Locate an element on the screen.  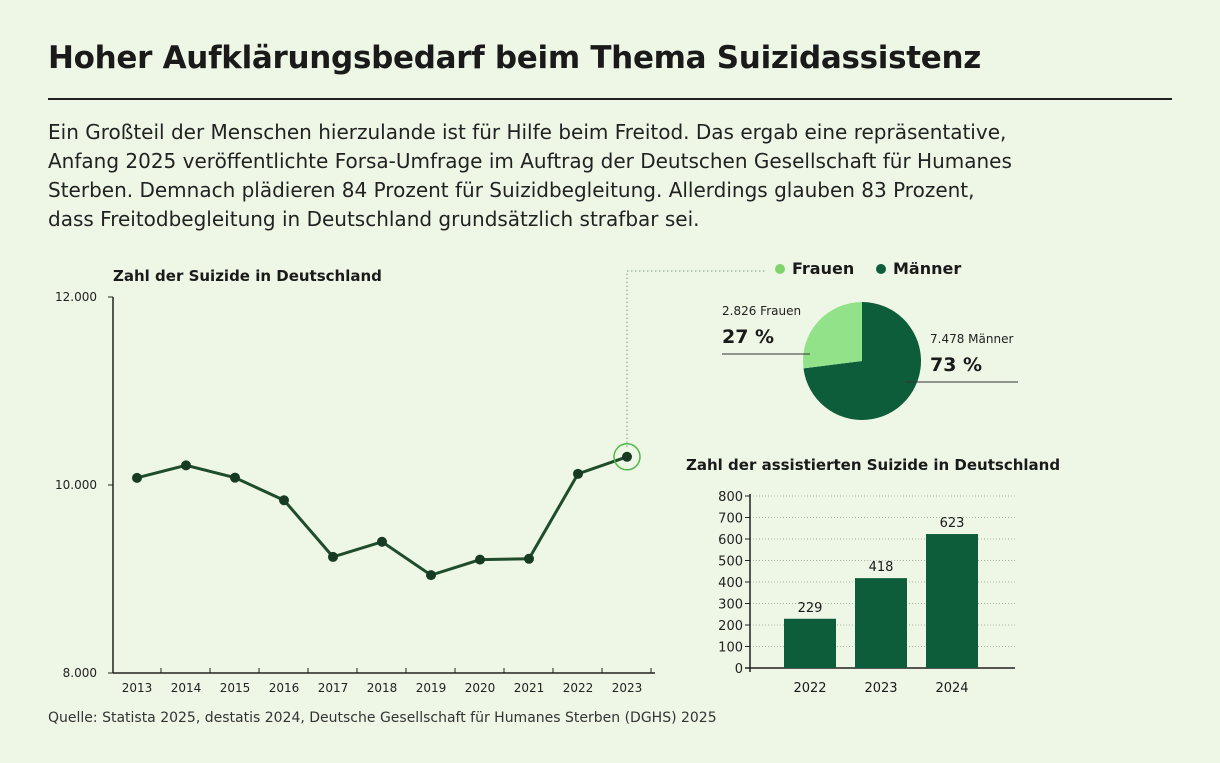
pie-chart: 2.826 Frauen 27 % 7.478 Männer 73 % is located at coordinates (870, 361).